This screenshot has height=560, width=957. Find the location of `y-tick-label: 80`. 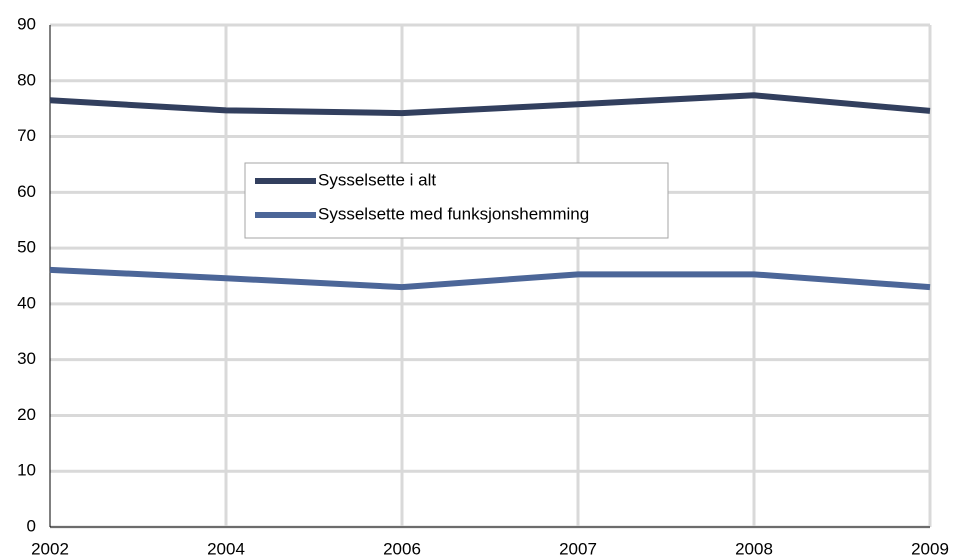

y-tick-label: 80 is located at coordinates (26, 79).